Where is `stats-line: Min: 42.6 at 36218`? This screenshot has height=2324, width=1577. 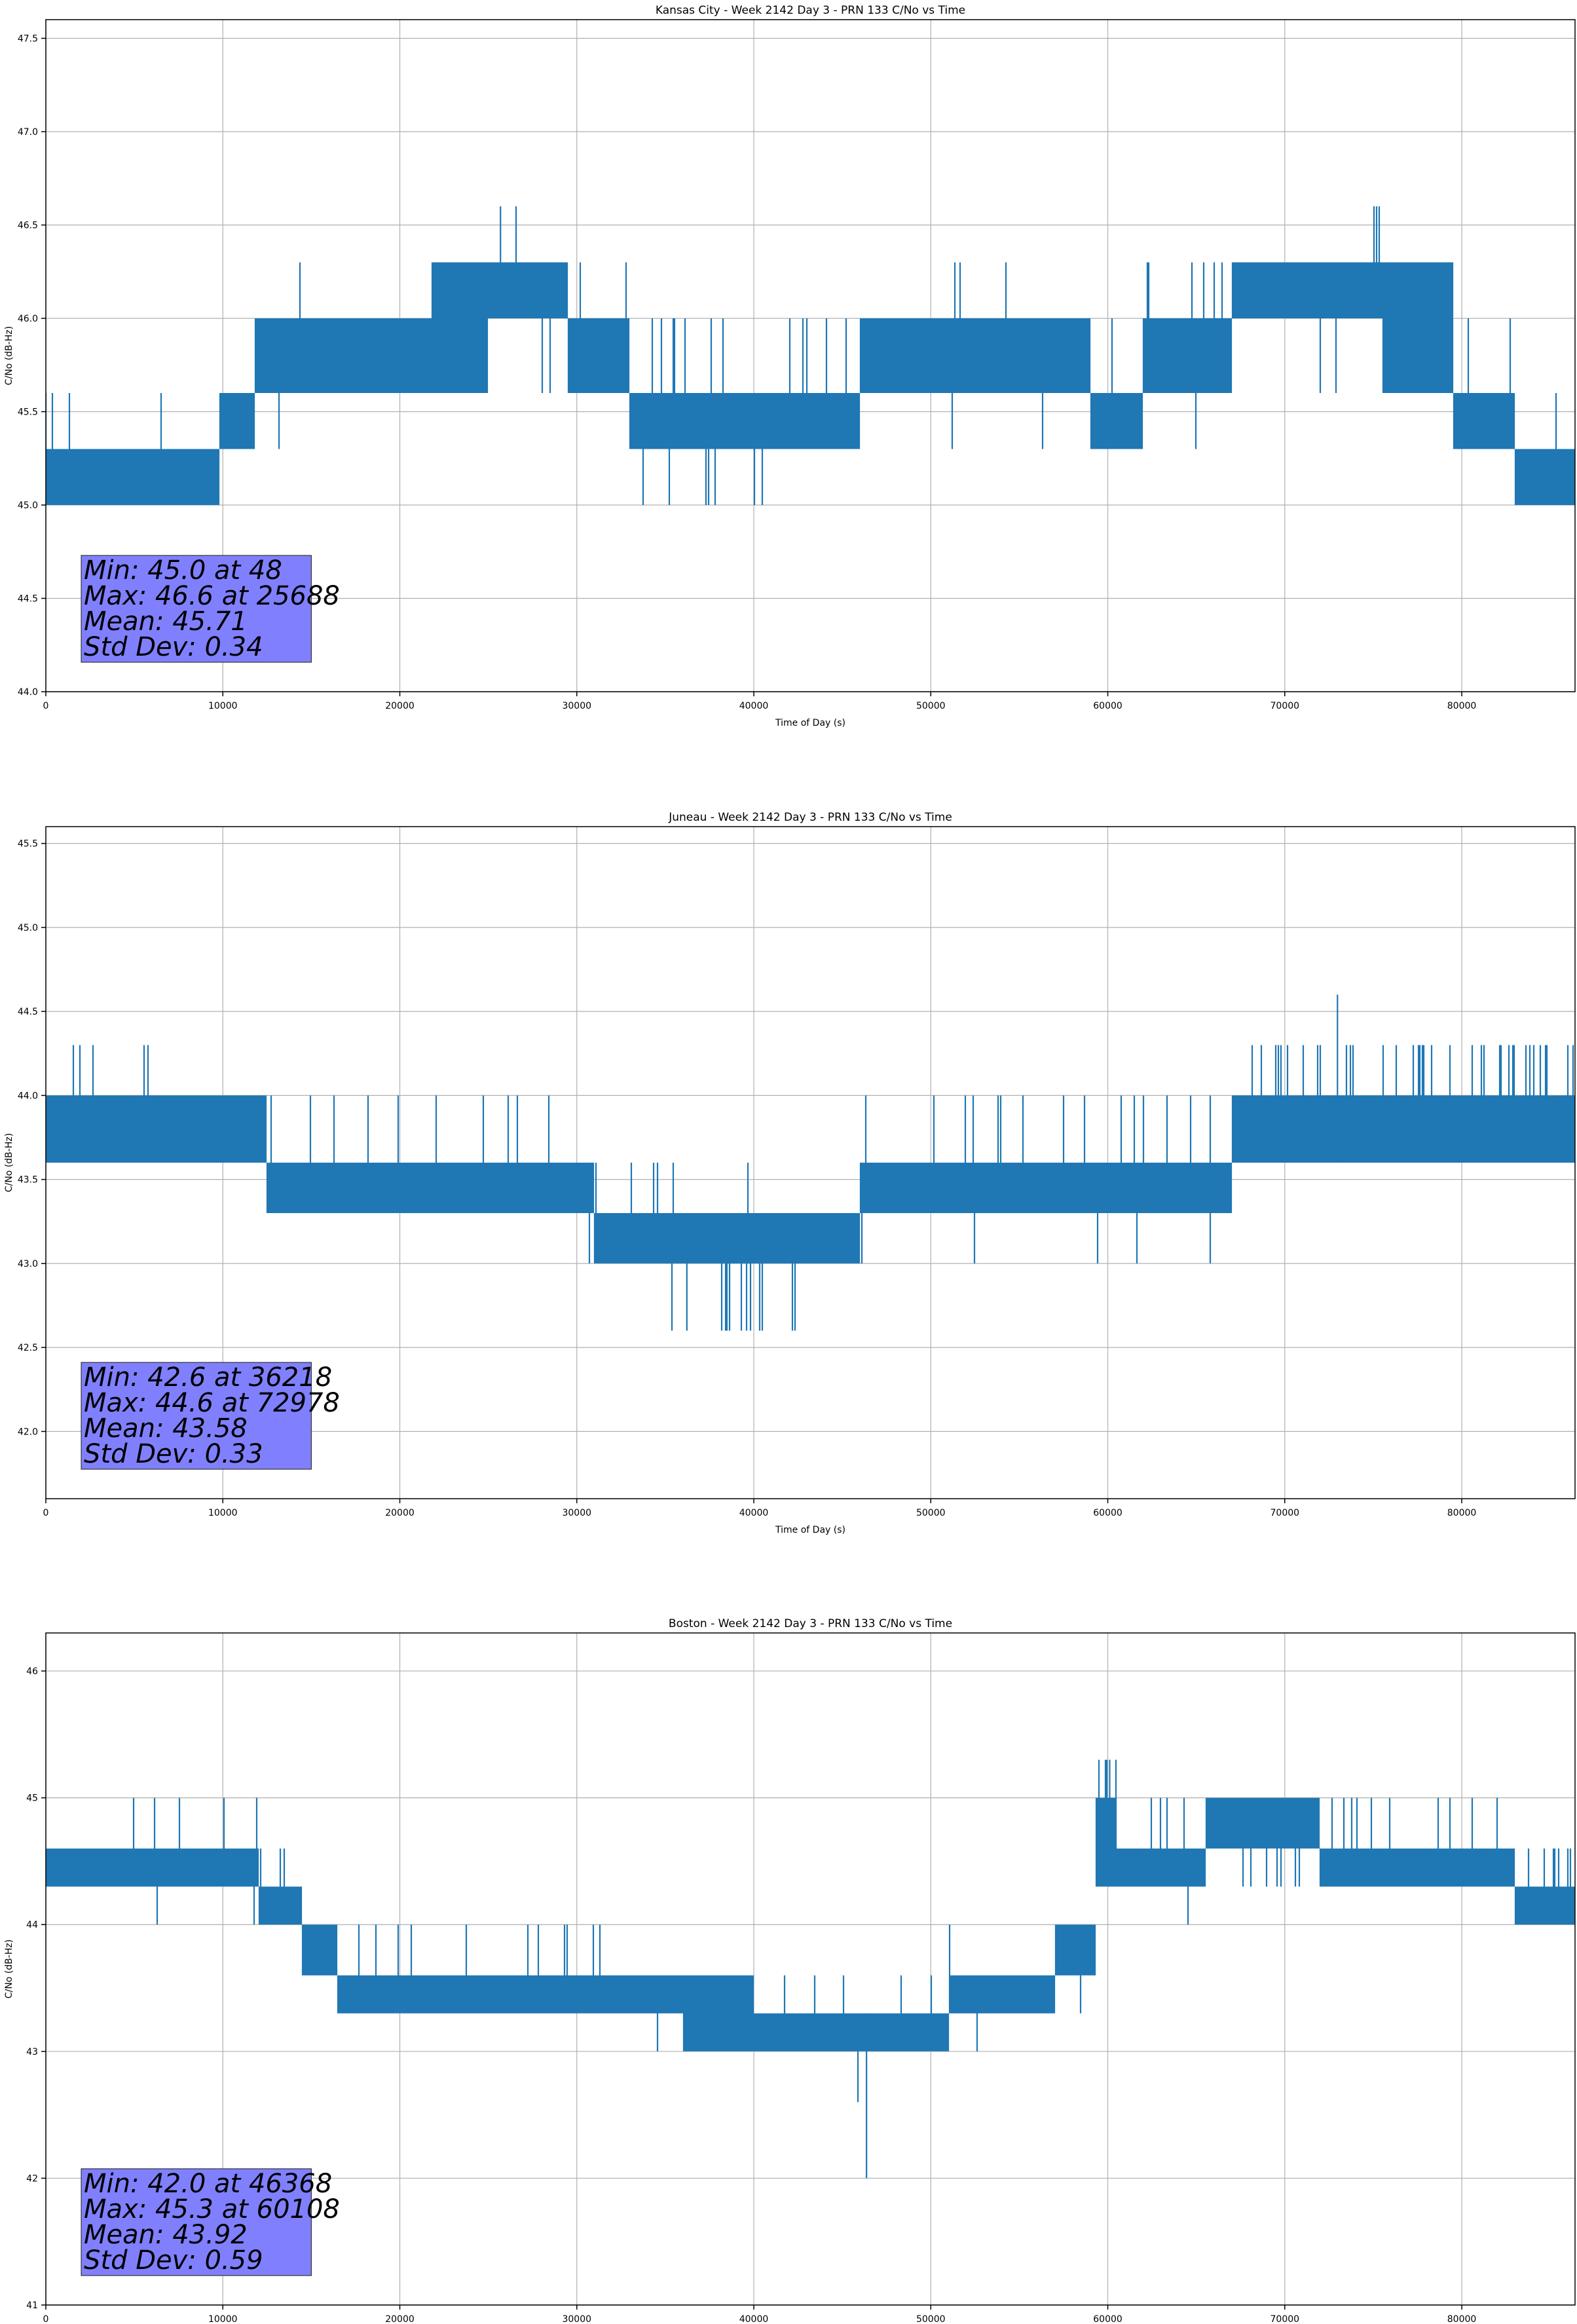 stats-line: Min: 42.6 at 36218 is located at coordinates (208, 1377).